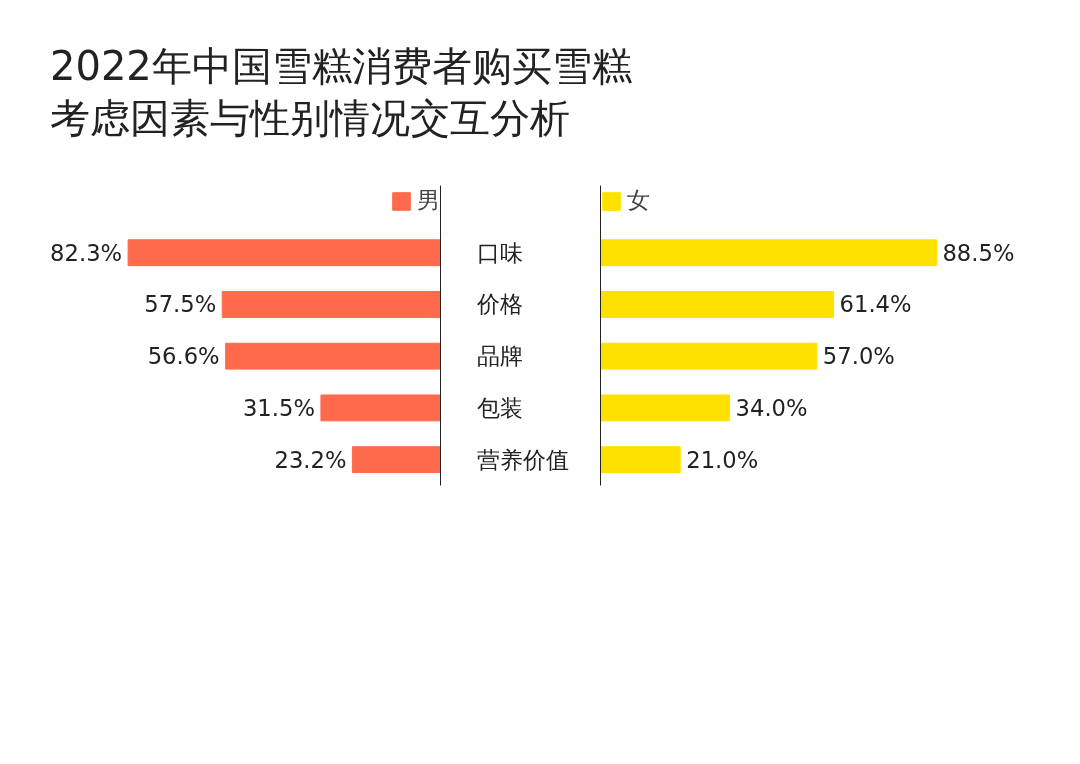 This screenshot has width=1080, height=764. What do you see at coordinates (310, 459) in the screenshot?
I see `data-label: 23.2%` at bounding box center [310, 459].